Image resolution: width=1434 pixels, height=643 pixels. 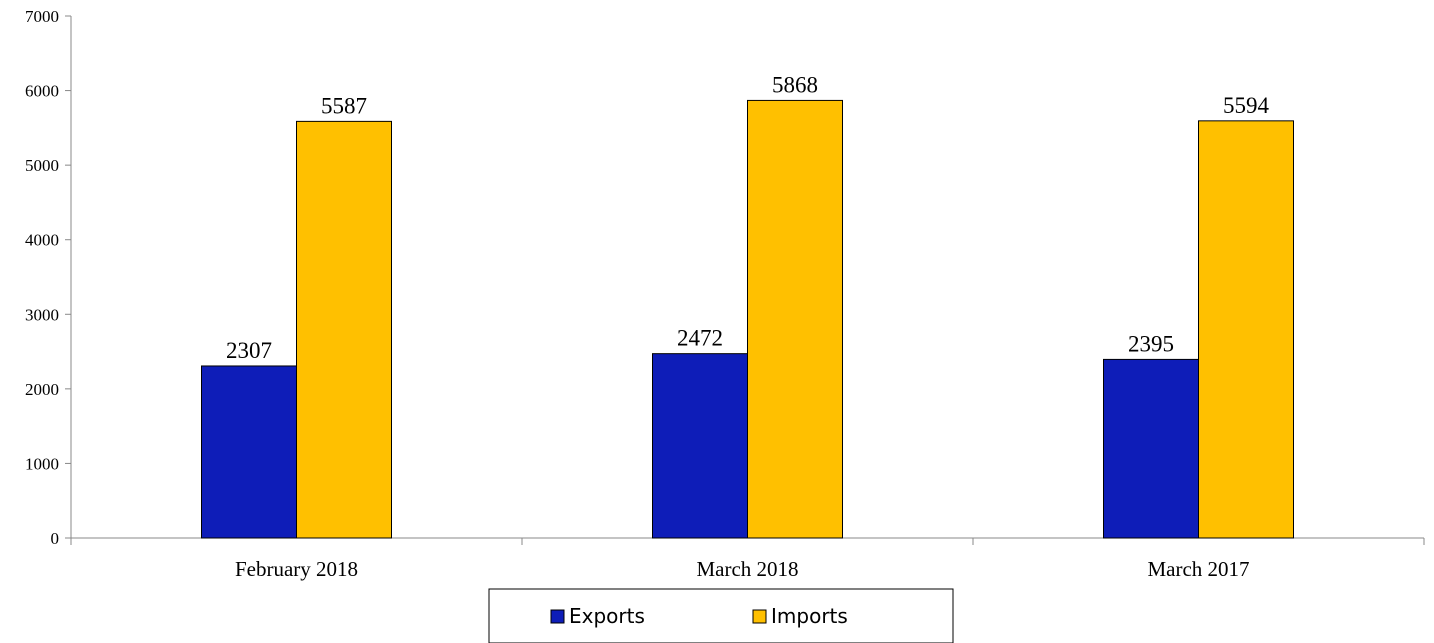 What do you see at coordinates (42, 240) in the screenshot?
I see `y-tick-label: 4000` at bounding box center [42, 240].